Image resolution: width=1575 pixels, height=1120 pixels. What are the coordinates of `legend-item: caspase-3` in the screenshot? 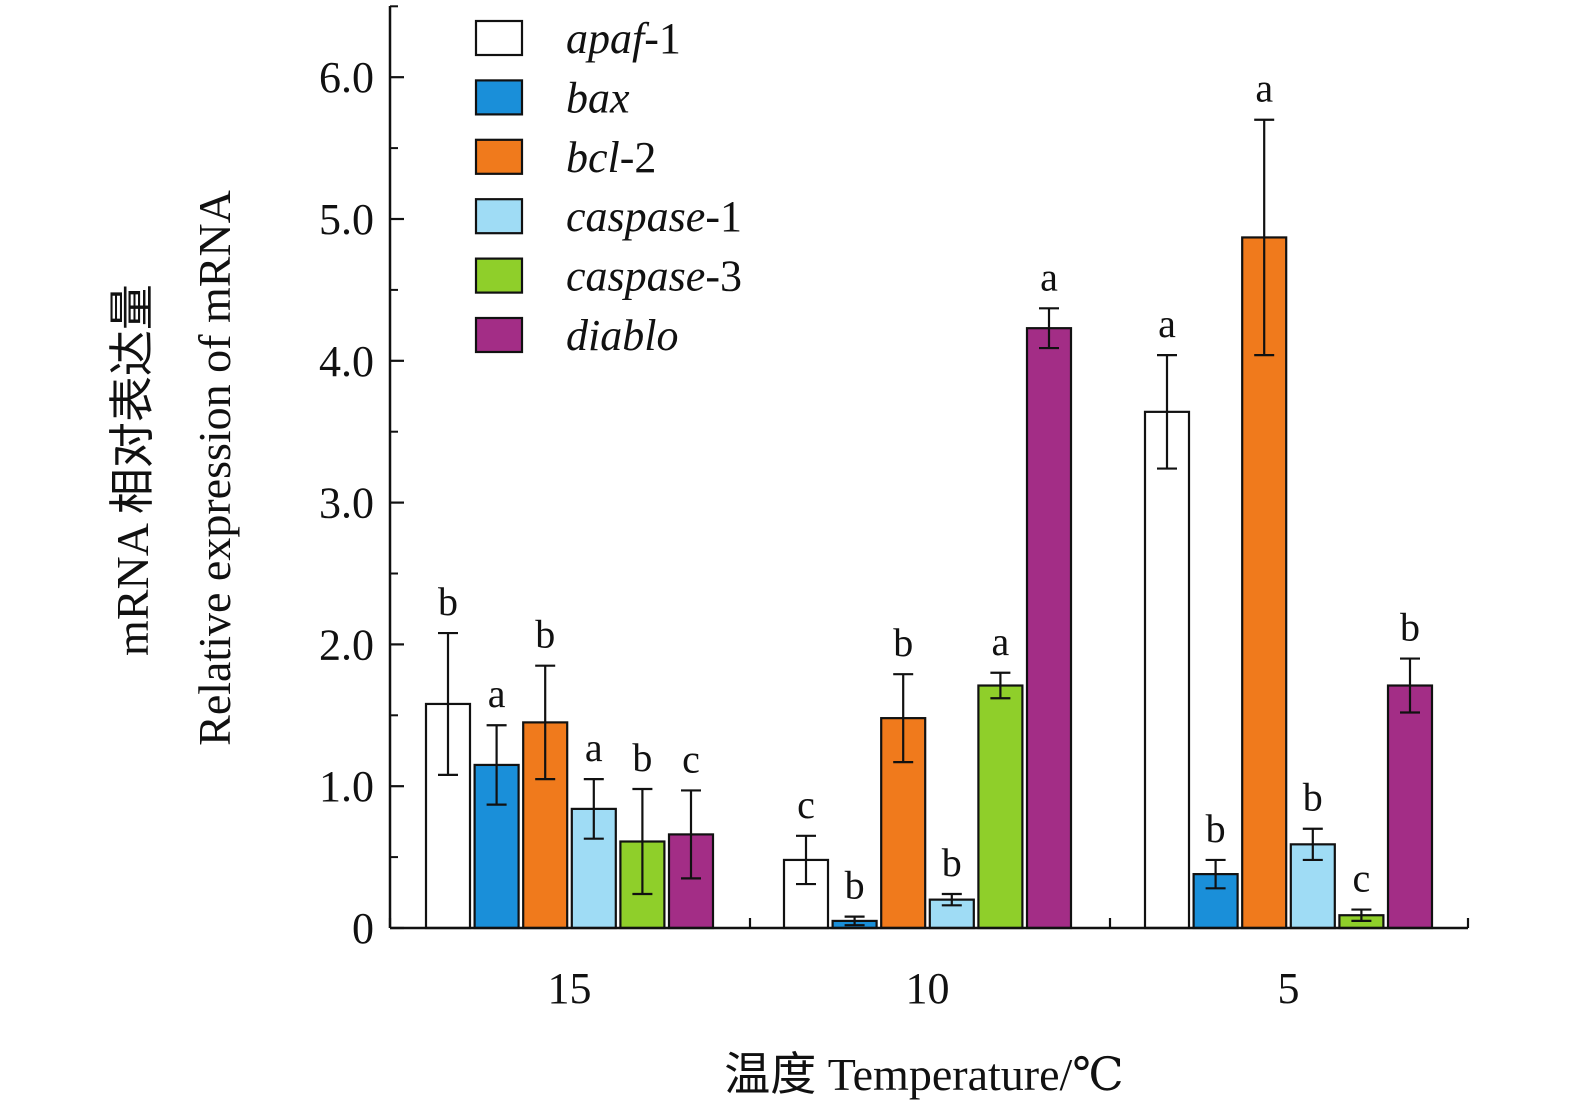 It's located at (608, 276).